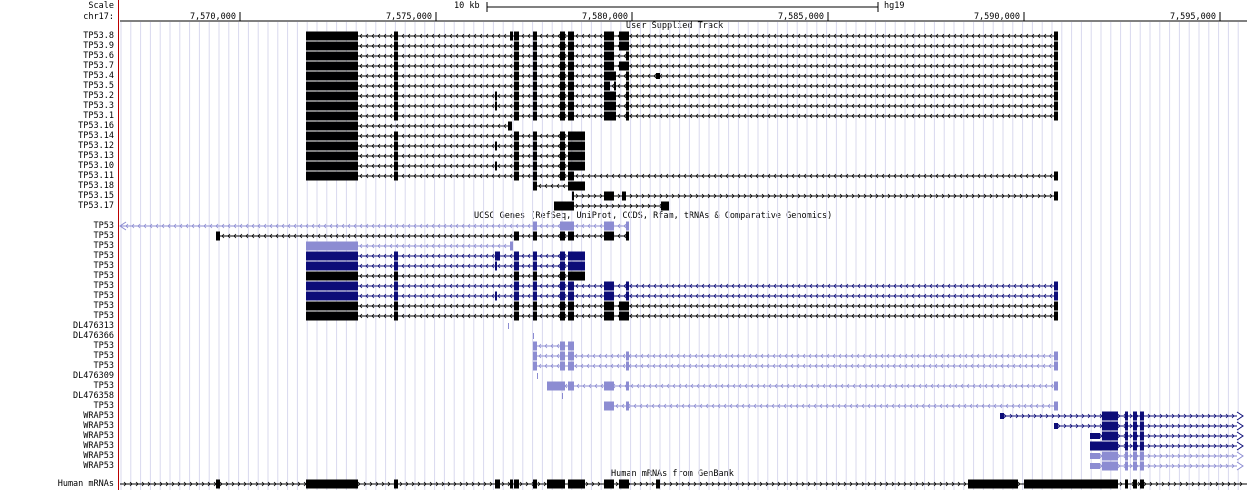  What do you see at coordinates (96, 156) in the screenshot?
I see `track-row-label: TP53.13` at bounding box center [96, 156].